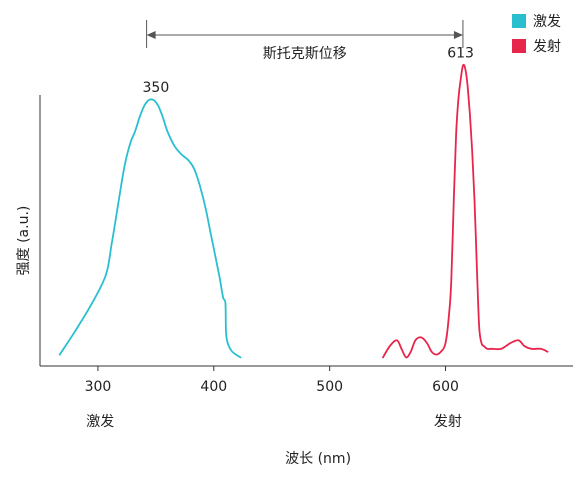 The height and width of the screenshot is (477, 584). What do you see at coordinates (318, 459) in the screenshot?
I see `x-axis-title: 波长 (nm)` at bounding box center [318, 459].